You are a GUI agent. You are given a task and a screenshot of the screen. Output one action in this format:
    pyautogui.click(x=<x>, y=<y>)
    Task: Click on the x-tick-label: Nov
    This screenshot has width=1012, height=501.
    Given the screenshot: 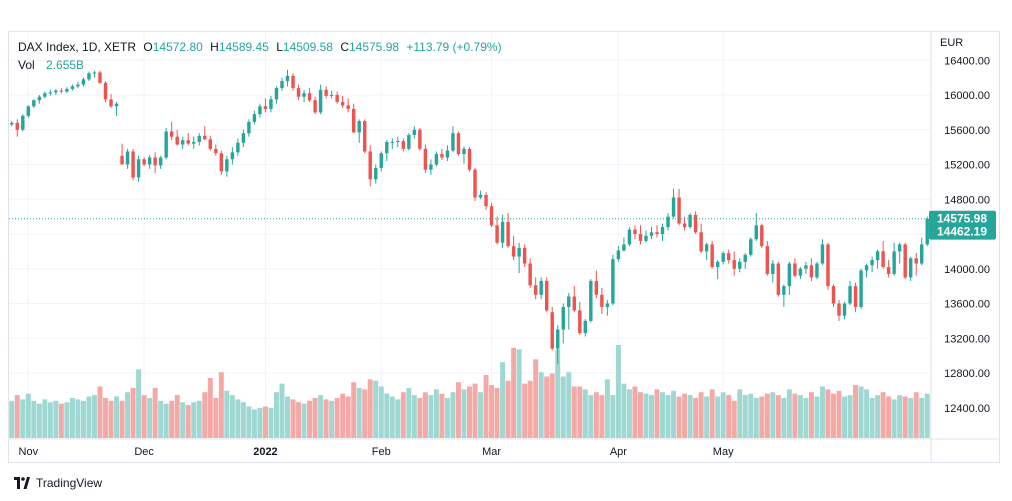 What is the action you would take?
    pyautogui.click(x=29, y=452)
    